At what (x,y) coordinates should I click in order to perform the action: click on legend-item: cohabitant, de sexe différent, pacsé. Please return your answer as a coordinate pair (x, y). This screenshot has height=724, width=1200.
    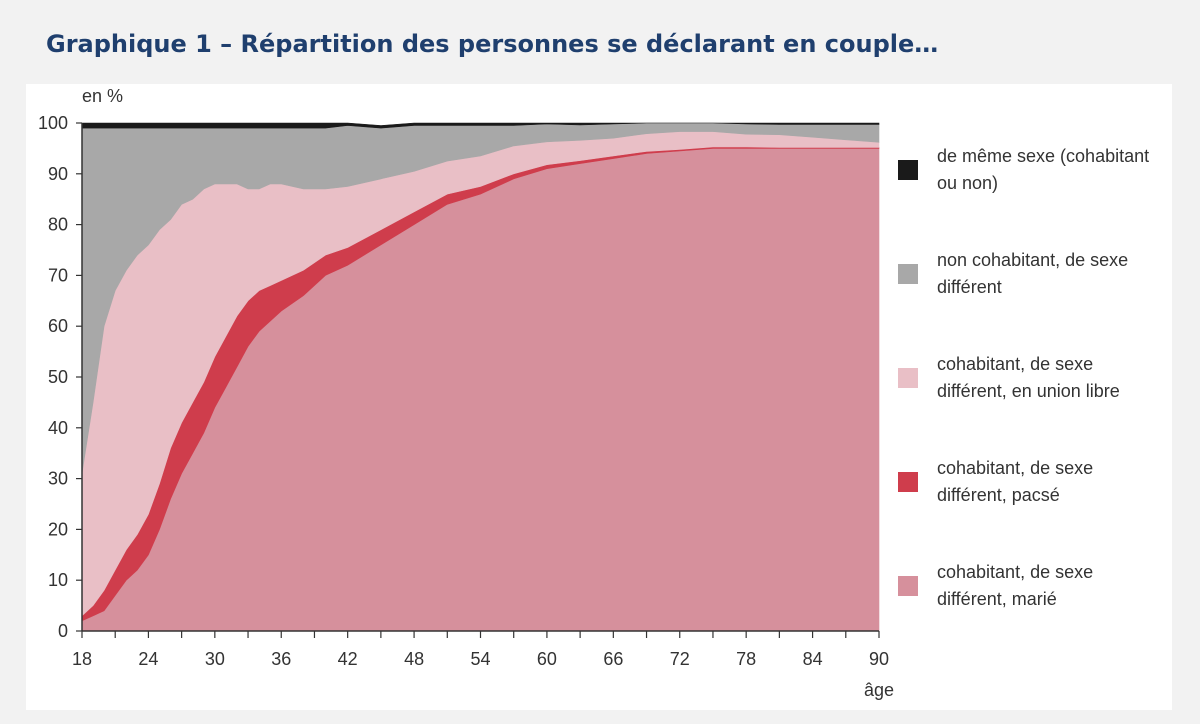
    Looking at the image, I should click on (995, 481).